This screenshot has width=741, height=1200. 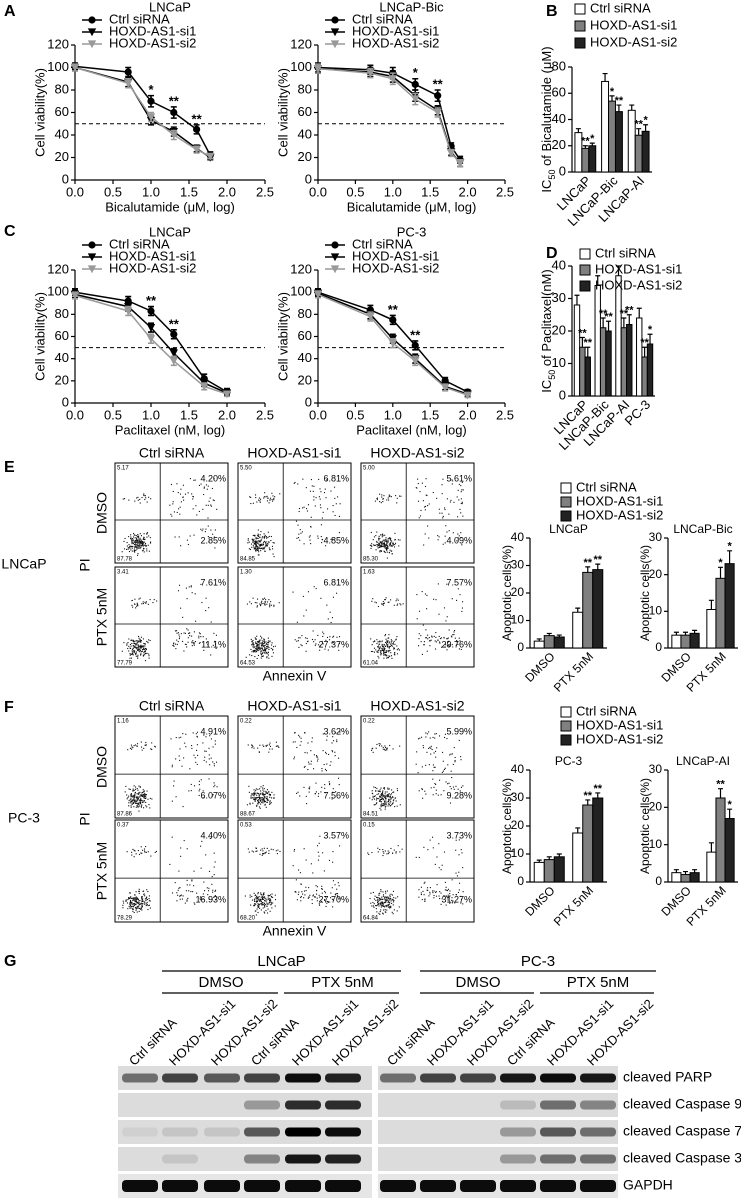 I want to click on y-tick-label: 80, so click(x=62, y=313).